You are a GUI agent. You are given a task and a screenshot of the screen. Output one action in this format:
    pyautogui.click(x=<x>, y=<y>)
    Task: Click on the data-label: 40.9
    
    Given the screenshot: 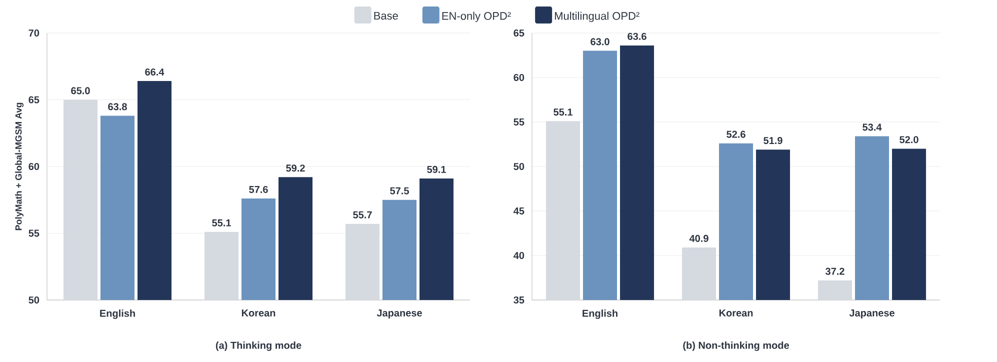 What is the action you would take?
    pyautogui.click(x=698, y=238)
    